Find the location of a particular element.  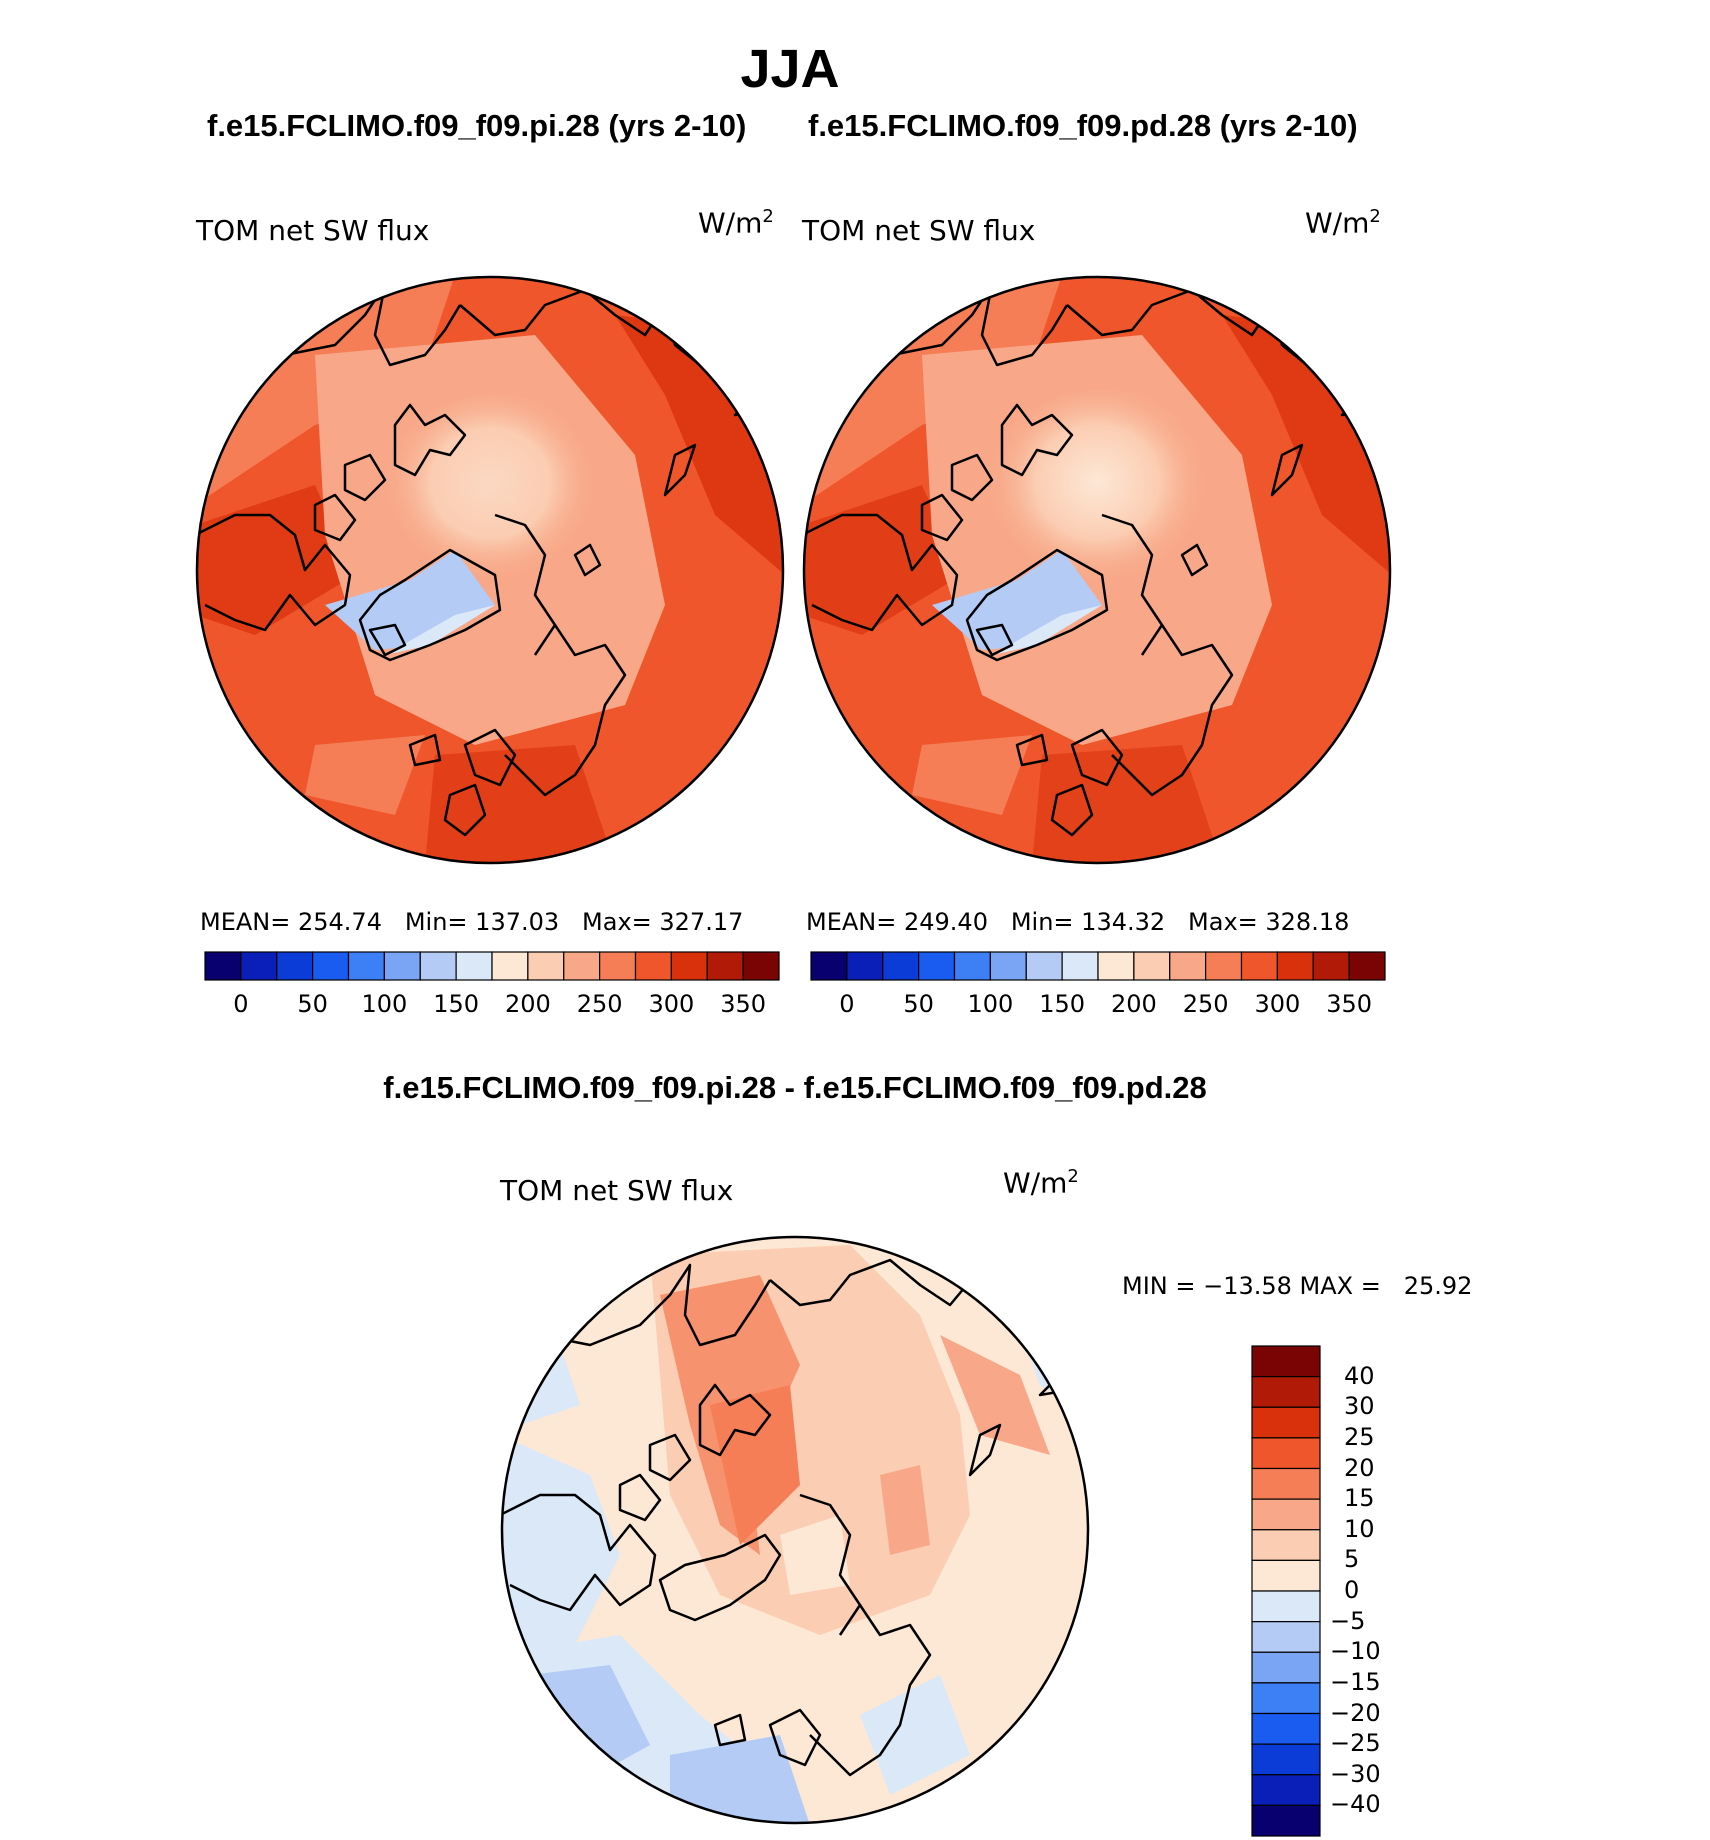

diff-colorbar-tick-label: −30 is located at coordinates (1355, 1773).